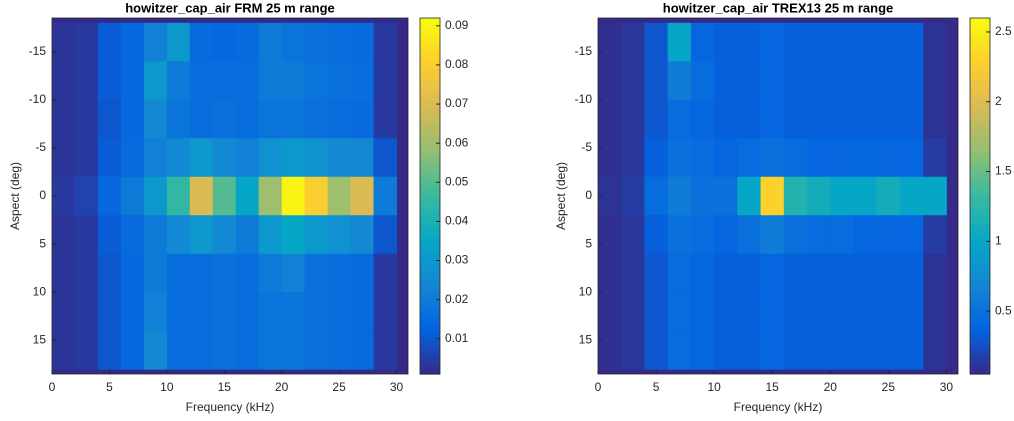 The width and height of the screenshot is (1014, 421). Describe the element at coordinates (588, 243) in the screenshot. I see `y-tick-label: 5` at that location.